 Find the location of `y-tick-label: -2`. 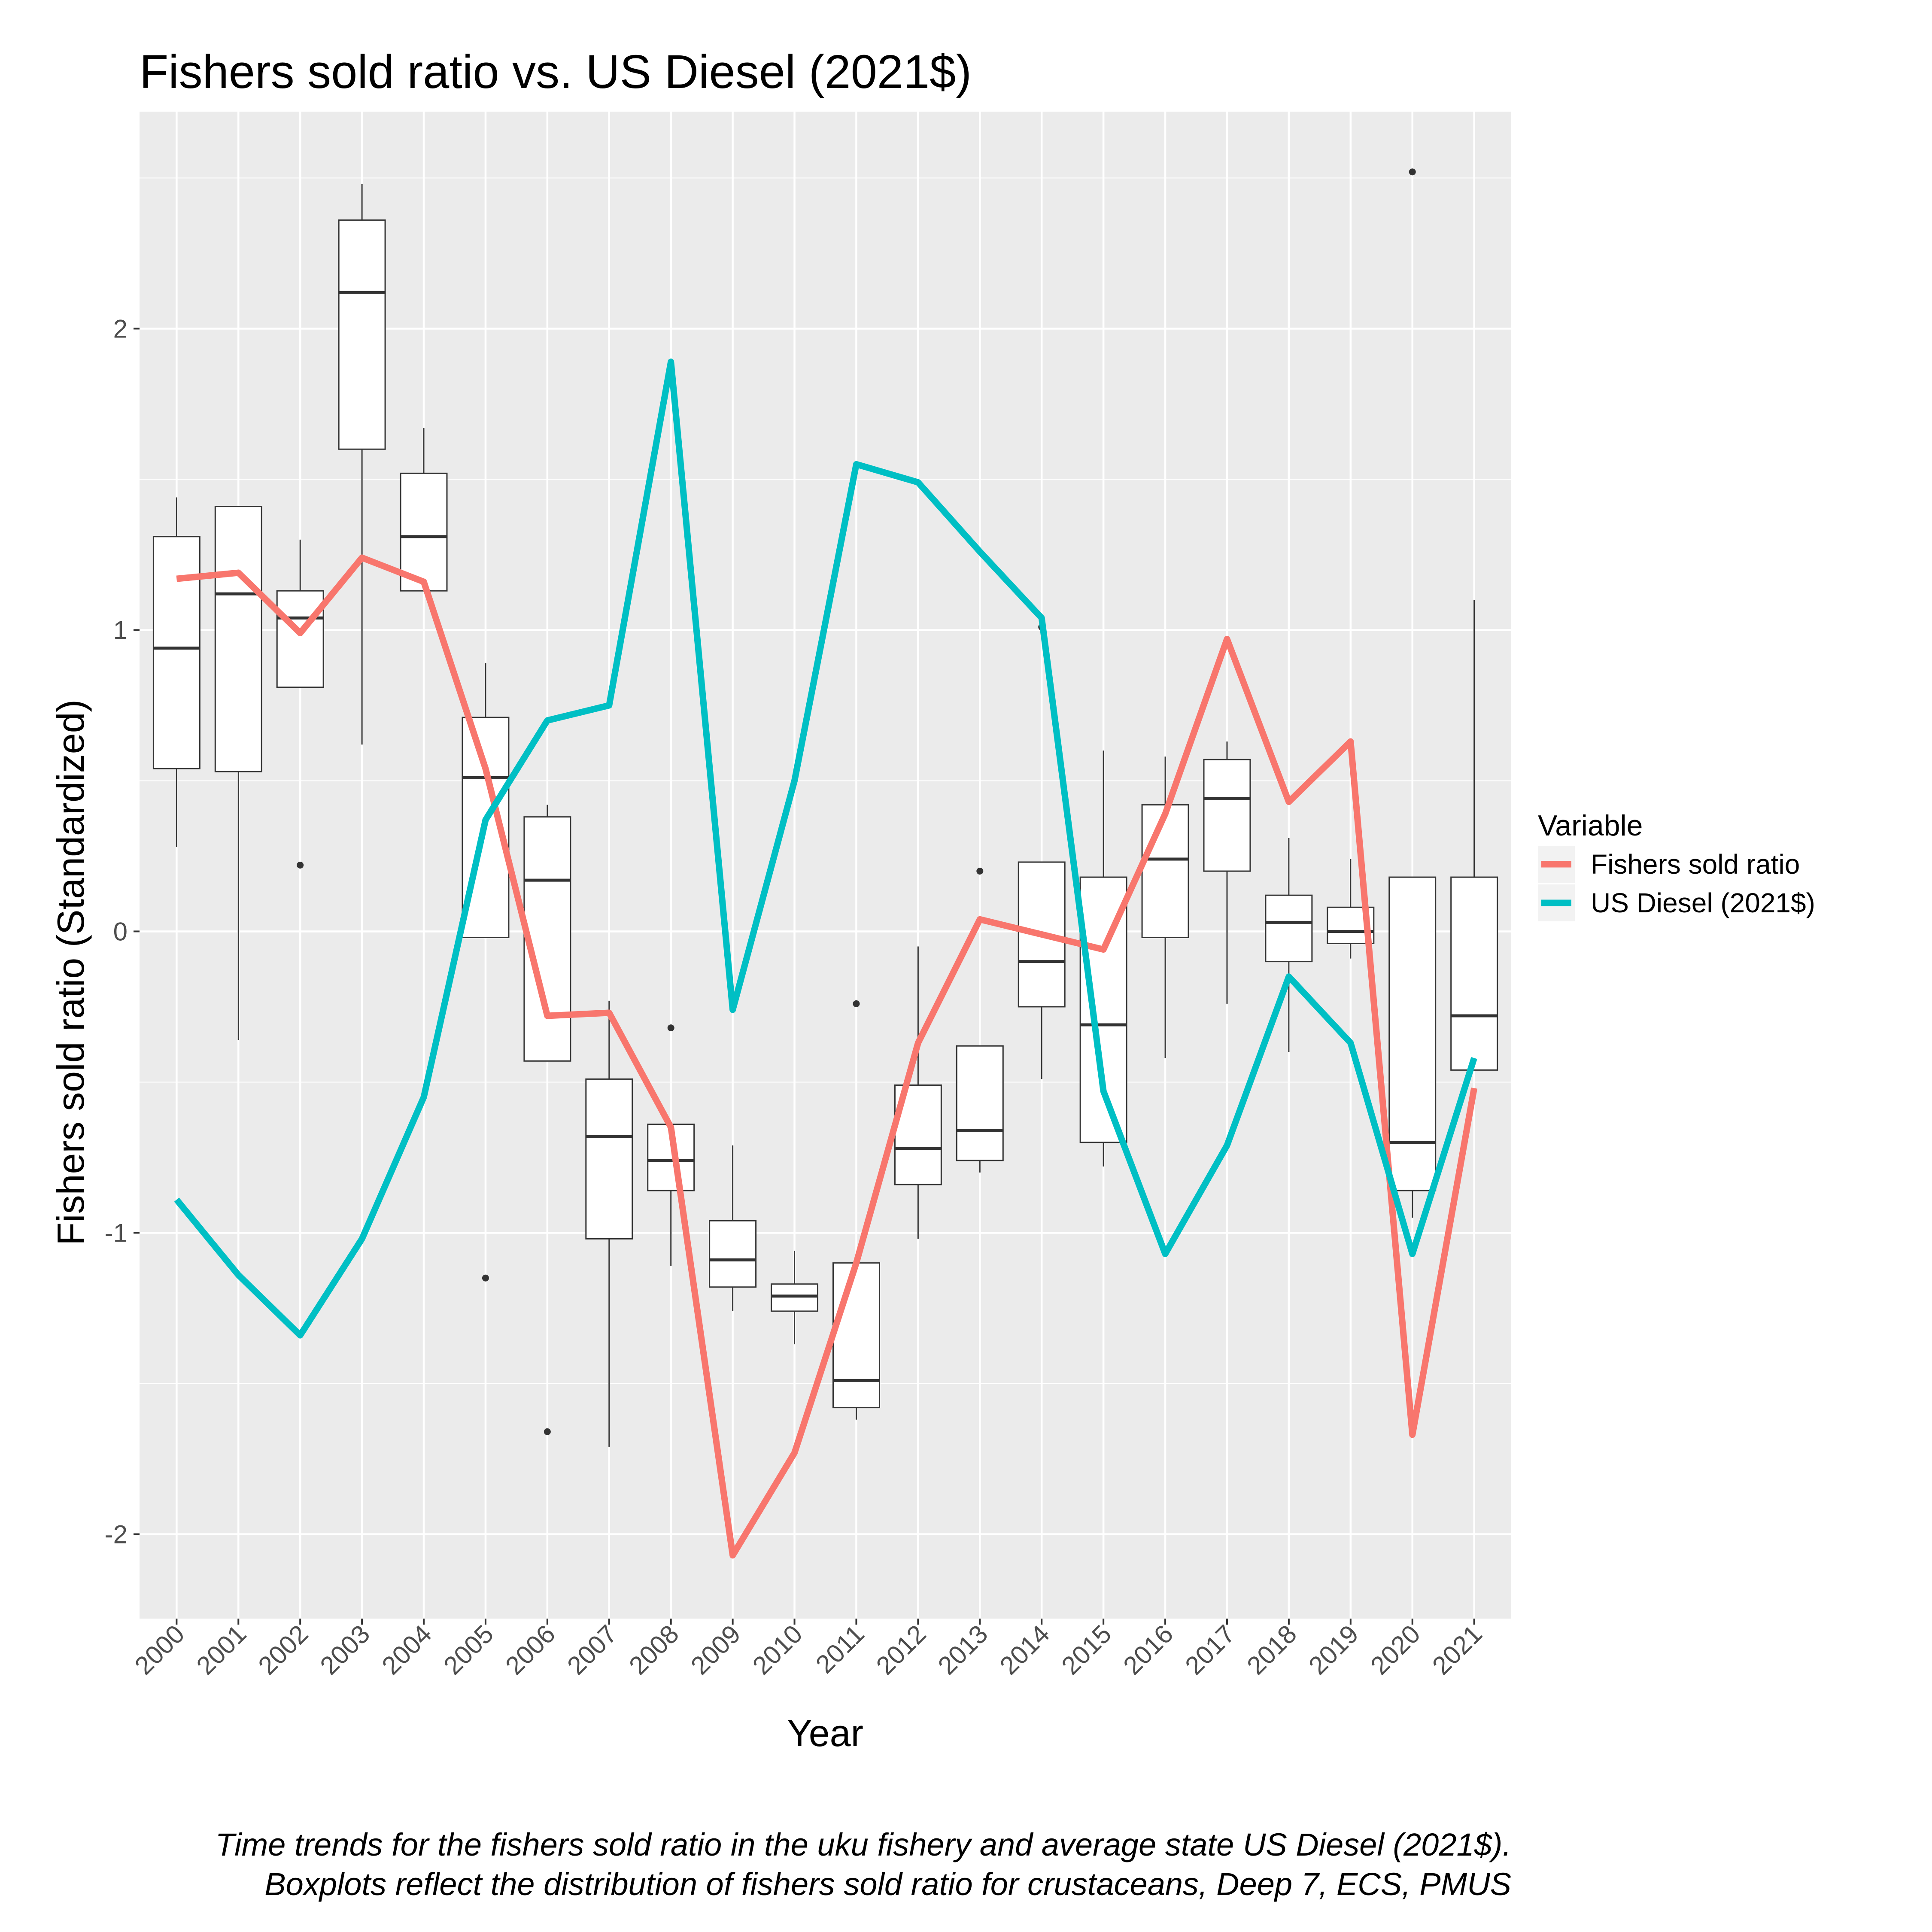

y-tick-label: -2 is located at coordinates (117, 1535).